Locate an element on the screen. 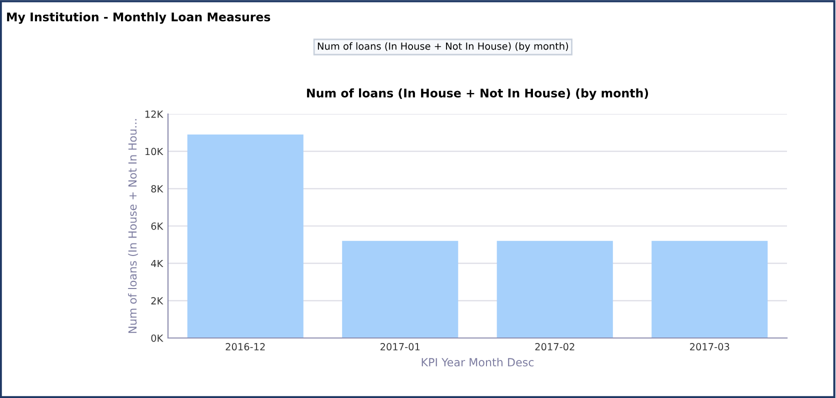  y-tick-label: 12K is located at coordinates (154, 114).